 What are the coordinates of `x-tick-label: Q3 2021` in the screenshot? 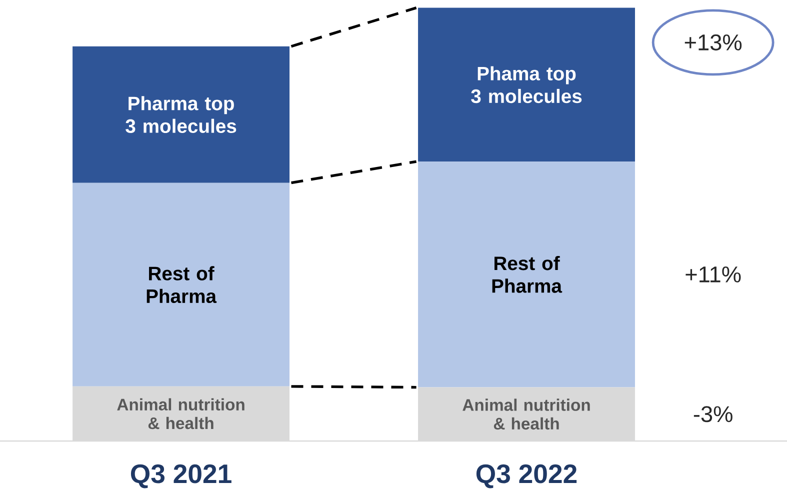 It's located at (181, 476).